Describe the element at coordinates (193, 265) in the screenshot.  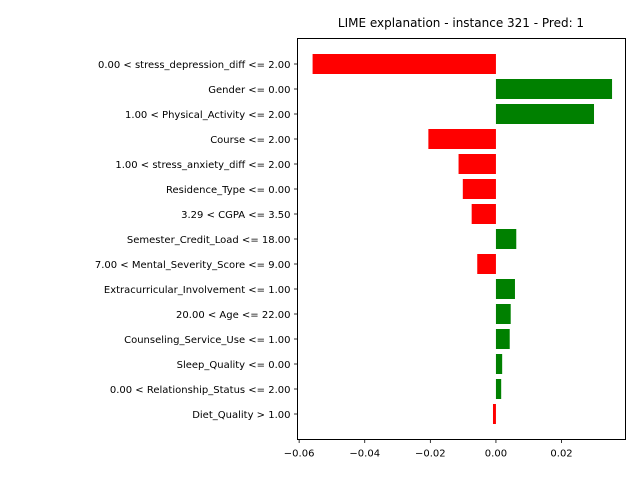
I see `y-tick-label: 7.00 < Mental_Severity_Score <= 9.00` at that location.